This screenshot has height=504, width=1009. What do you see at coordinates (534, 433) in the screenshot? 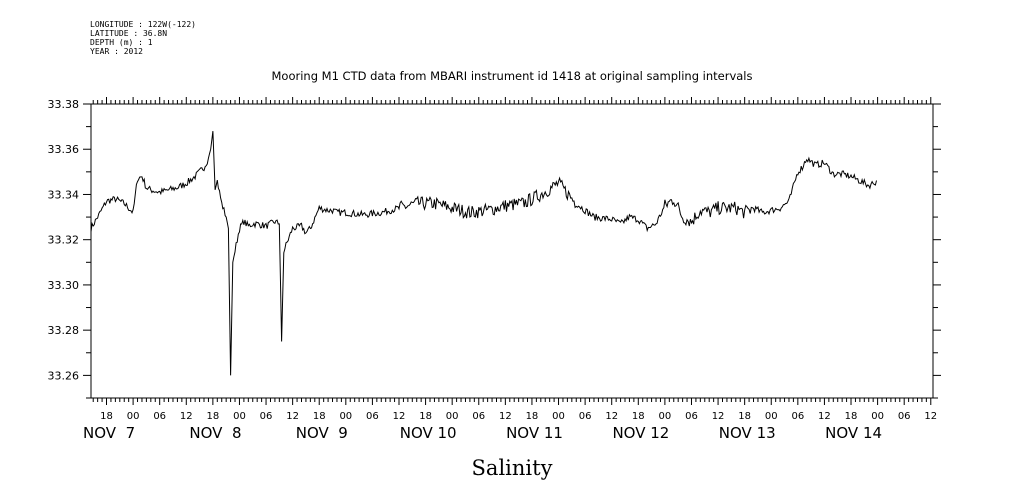
I see `x-day-label: NOV 11` at bounding box center [534, 433].